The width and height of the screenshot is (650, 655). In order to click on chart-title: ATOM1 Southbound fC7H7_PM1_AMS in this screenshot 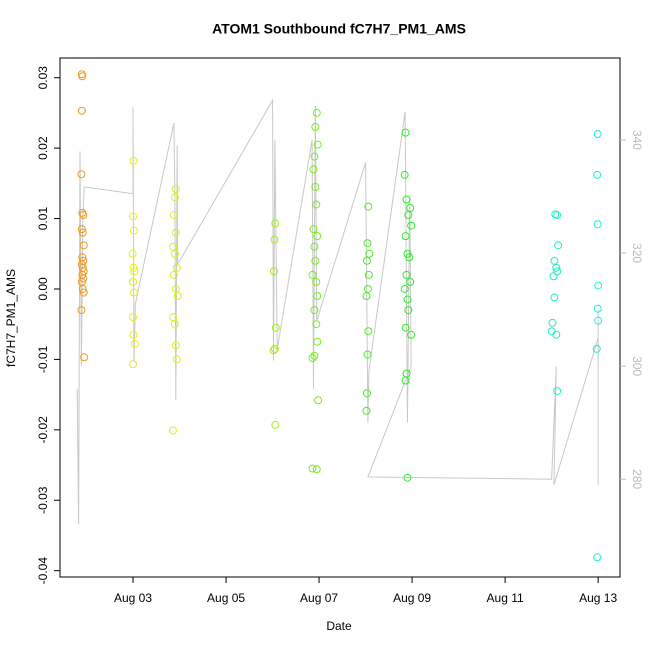, I will do `click(339, 29)`.